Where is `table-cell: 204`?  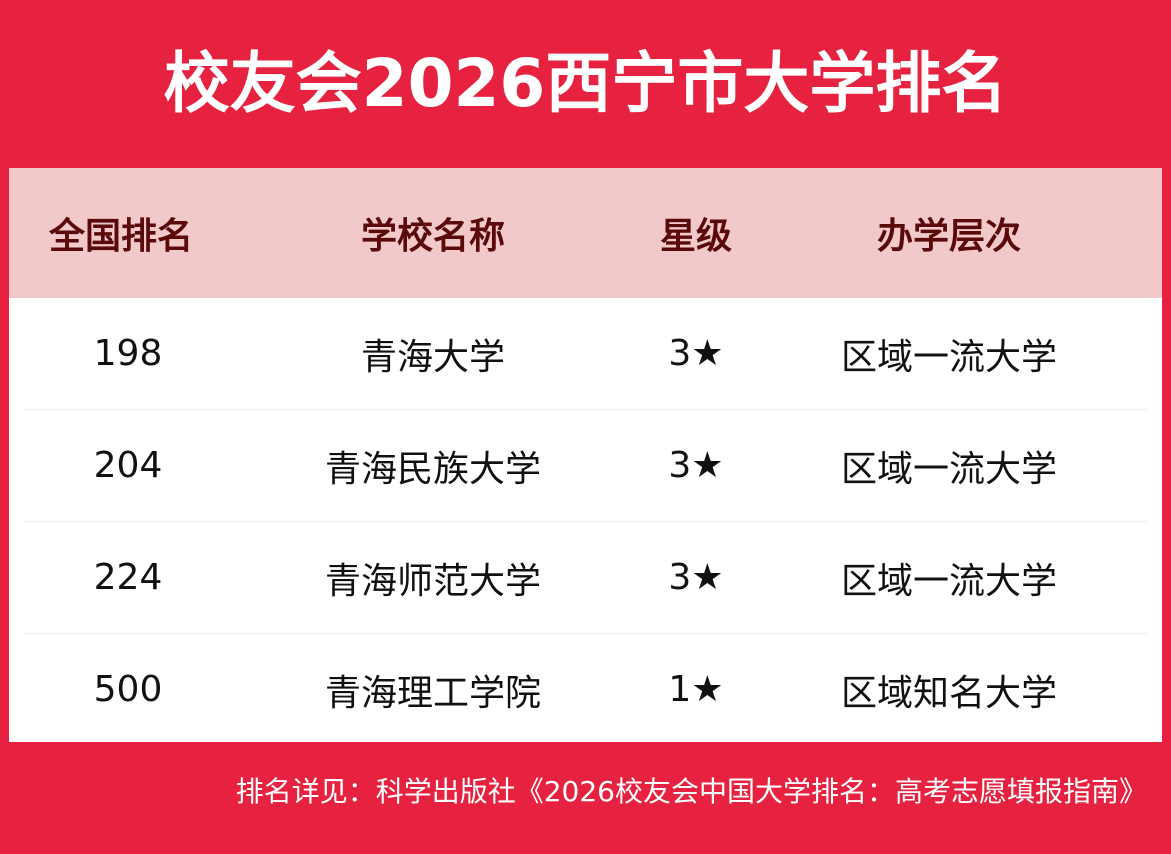
table-cell: 204 is located at coordinates (128, 465).